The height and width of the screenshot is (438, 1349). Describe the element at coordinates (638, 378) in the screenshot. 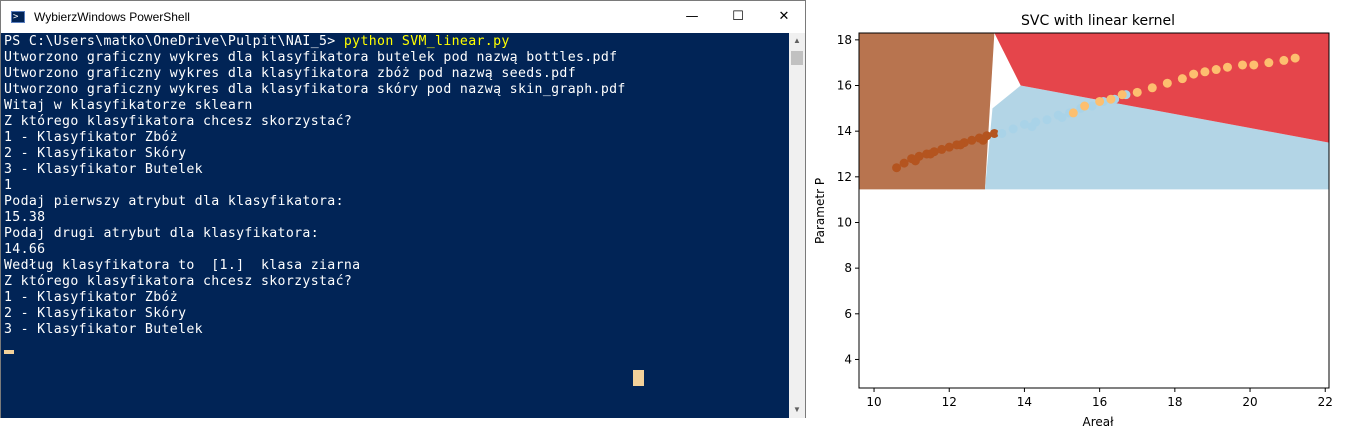

I see `console-block-cursor` at that location.